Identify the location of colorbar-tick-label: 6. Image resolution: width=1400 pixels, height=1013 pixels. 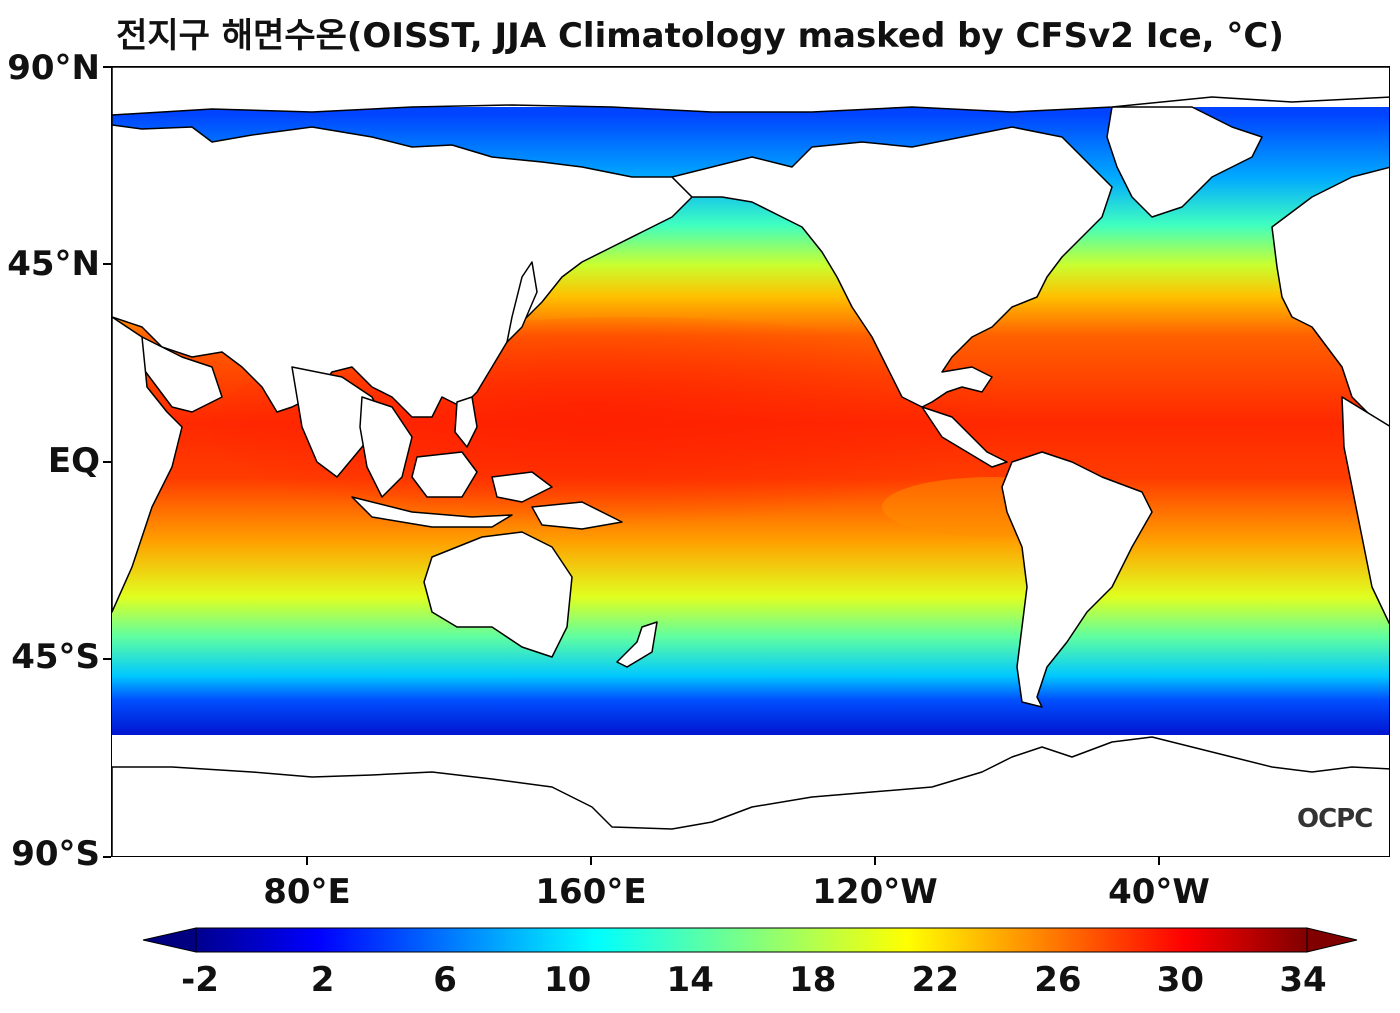
(445, 980).